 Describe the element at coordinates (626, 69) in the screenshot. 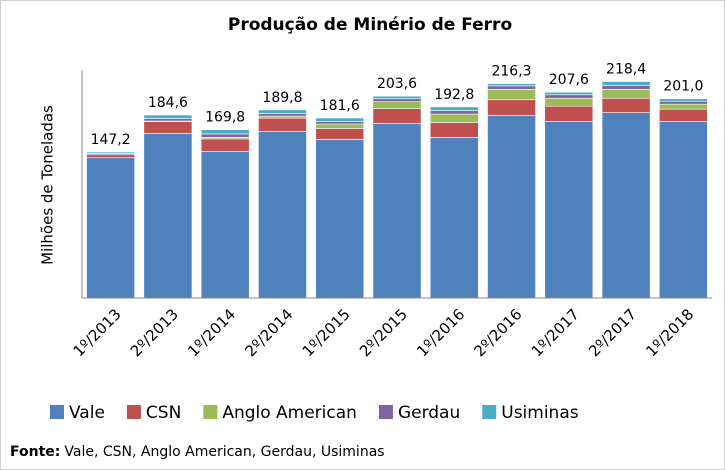

I see `total-label: 218,4` at that location.